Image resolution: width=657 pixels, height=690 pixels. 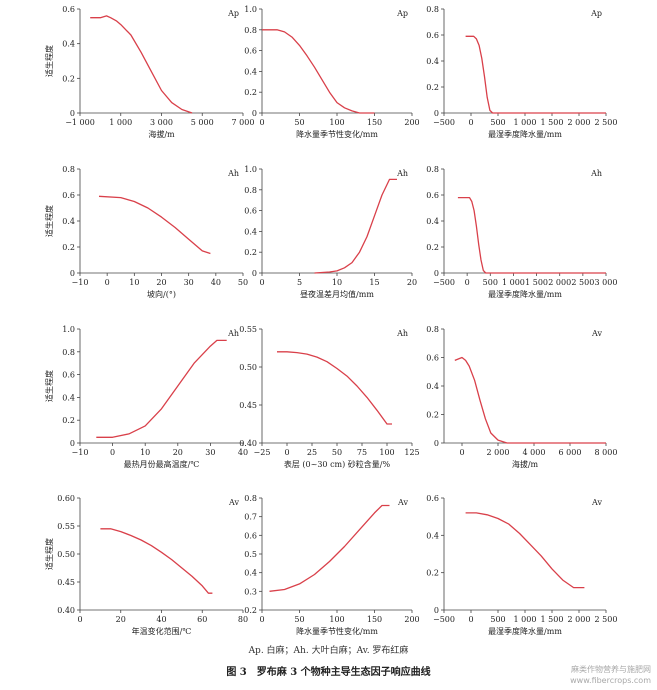 I want to click on watermark-line-2: www.fibercrops.com, so click(x=610, y=680).